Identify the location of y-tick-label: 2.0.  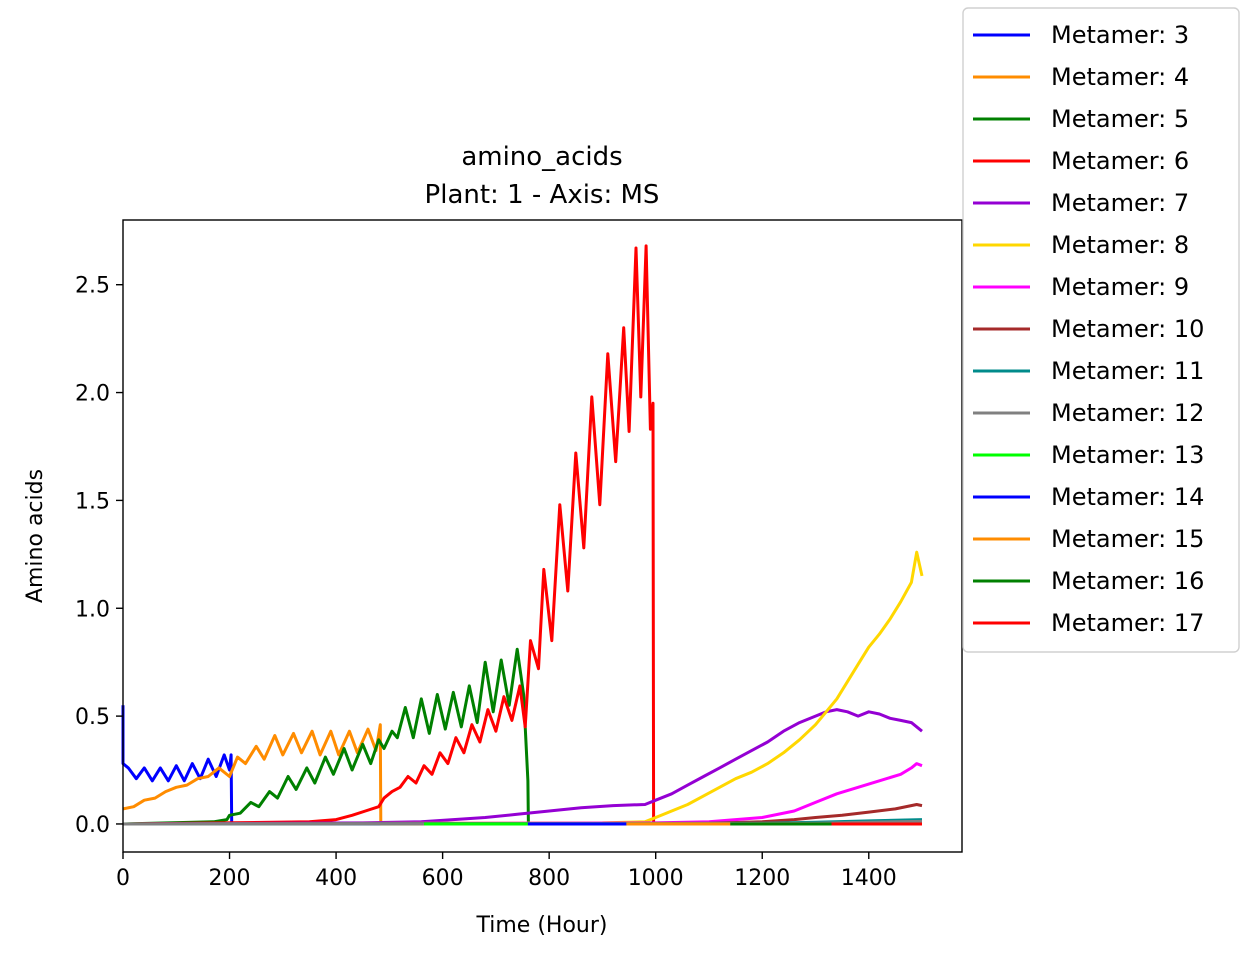
(92, 394).